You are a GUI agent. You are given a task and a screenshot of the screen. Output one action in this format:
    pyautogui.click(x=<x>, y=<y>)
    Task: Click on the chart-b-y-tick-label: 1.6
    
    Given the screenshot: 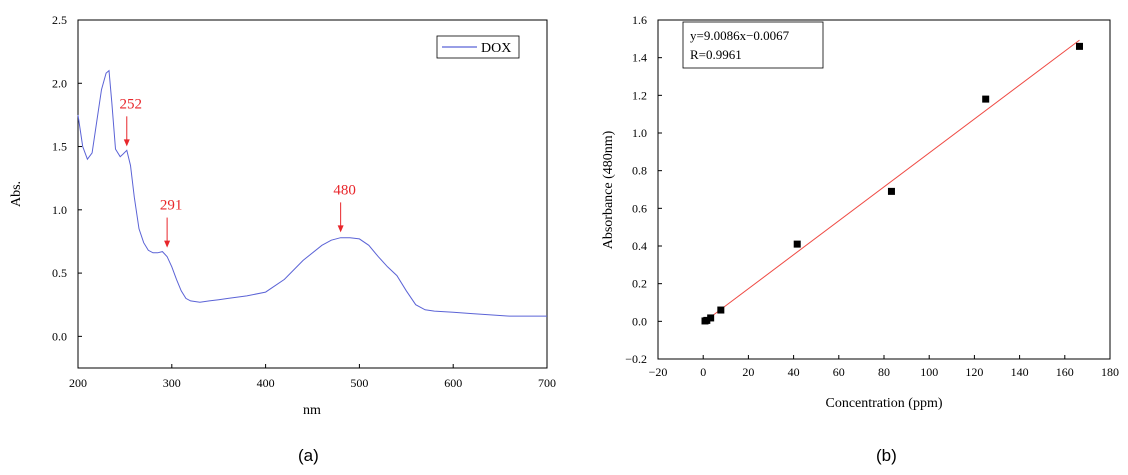 What is the action you would take?
    pyautogui.click(x=639, y=20)
    